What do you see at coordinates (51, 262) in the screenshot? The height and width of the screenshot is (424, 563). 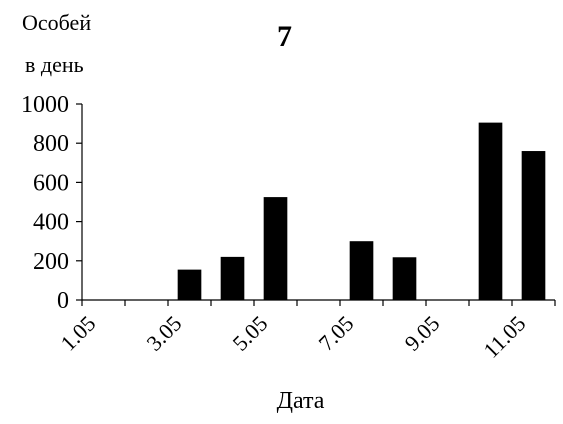 I see `y-tick-label: 200` at bounding box center [51, 262].